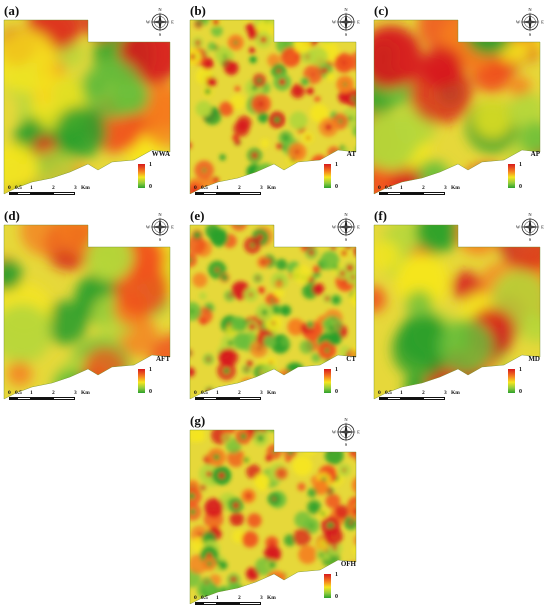 Image resolution: width=550 pixels, height=611 pixels. I want to click on legend-layer-name: WWA, so click(160, 154).